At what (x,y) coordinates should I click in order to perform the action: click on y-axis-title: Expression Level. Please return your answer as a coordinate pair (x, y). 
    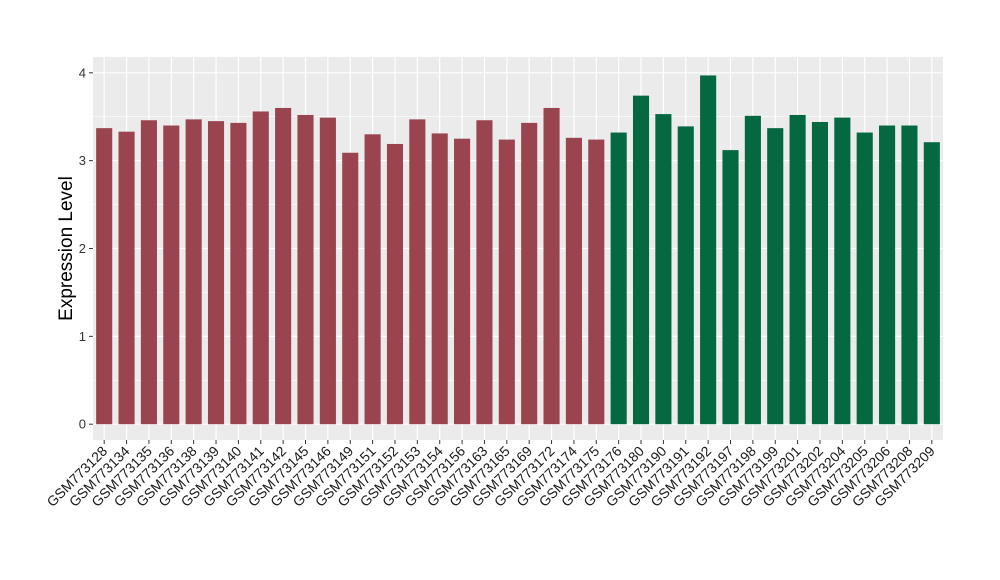
    Looking at the image, I should click on (66, 248).